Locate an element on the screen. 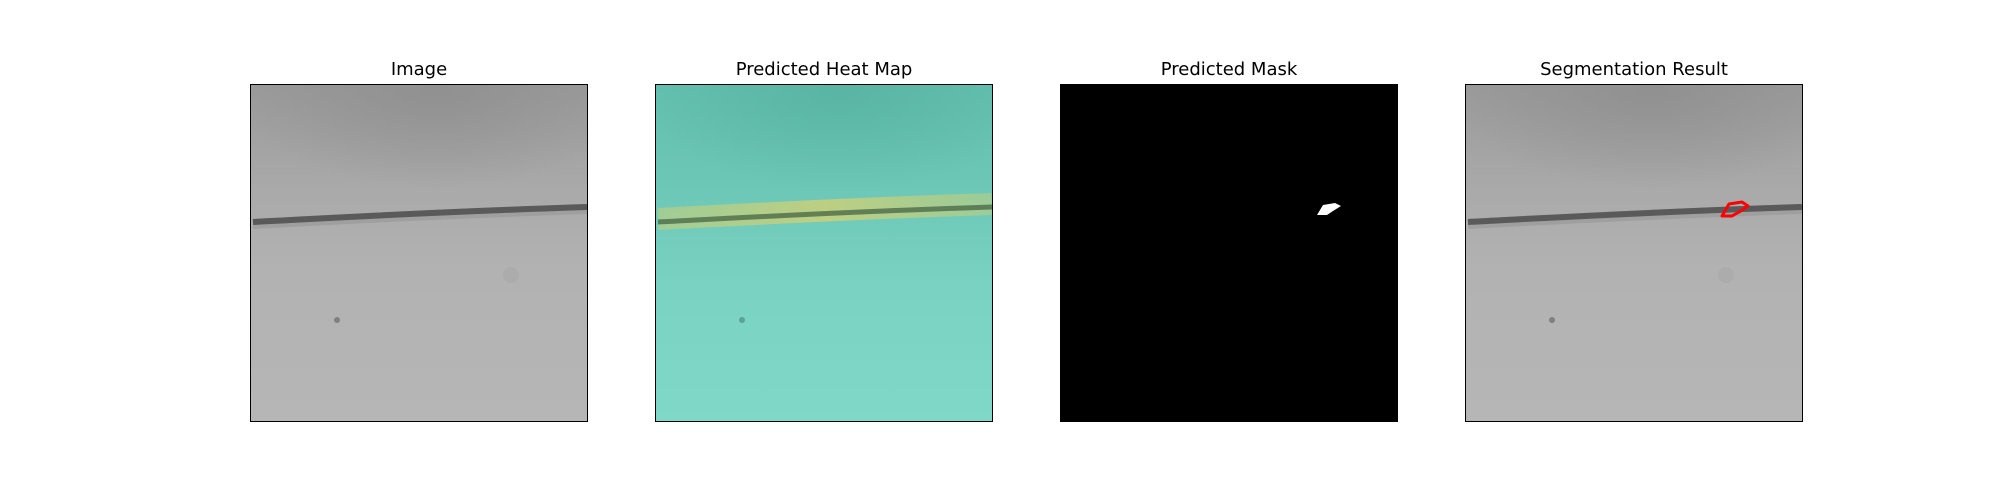 This screenshot has width=2000, height=500. panel-title-heat-map: Predicted Heat Map is located at coordinates (824, 69).